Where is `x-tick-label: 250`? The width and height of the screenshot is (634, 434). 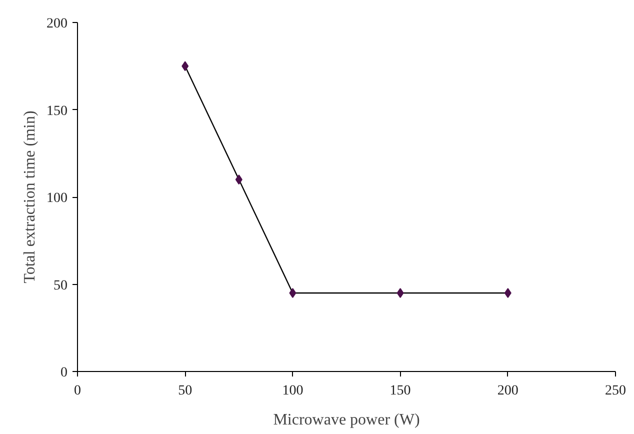
x-tick-label: 250 is located at coordinates (615, 391).